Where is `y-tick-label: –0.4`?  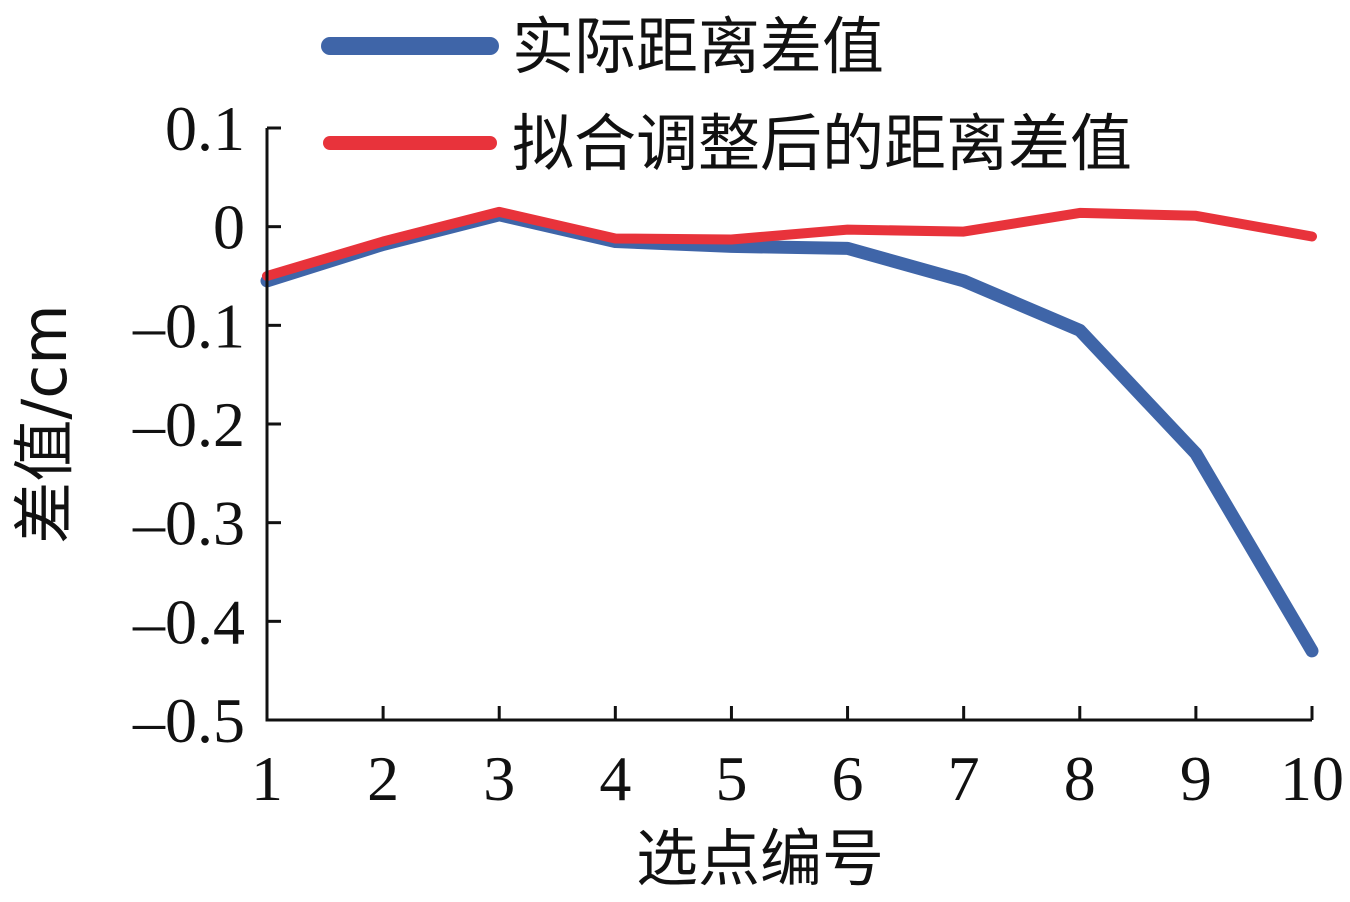
y-tick-label: –0.4 is located at coordinates (188, 621).